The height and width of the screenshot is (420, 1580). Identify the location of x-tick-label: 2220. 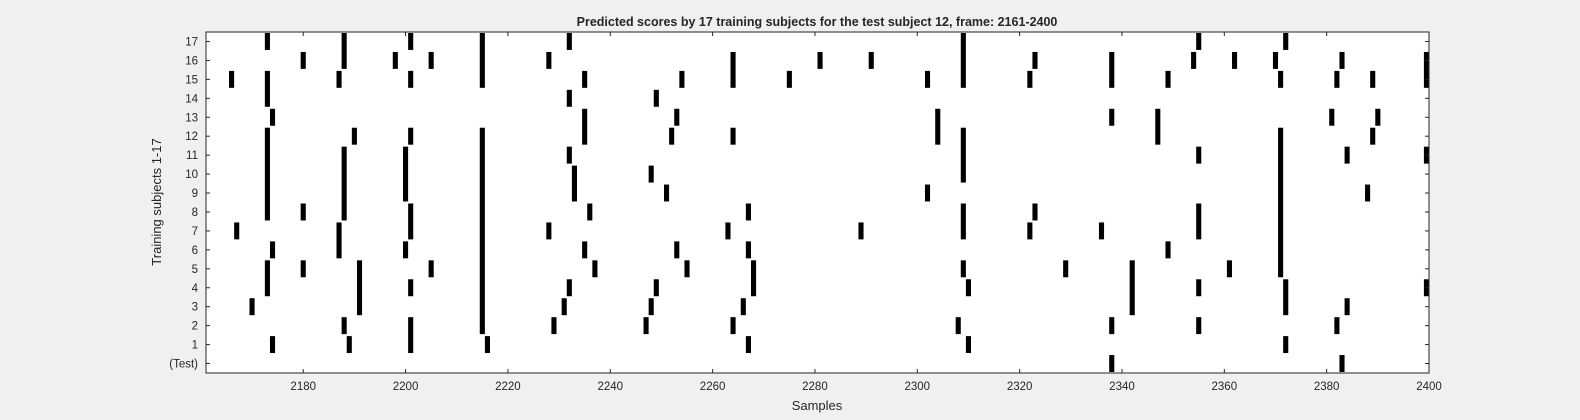
(508, 387).